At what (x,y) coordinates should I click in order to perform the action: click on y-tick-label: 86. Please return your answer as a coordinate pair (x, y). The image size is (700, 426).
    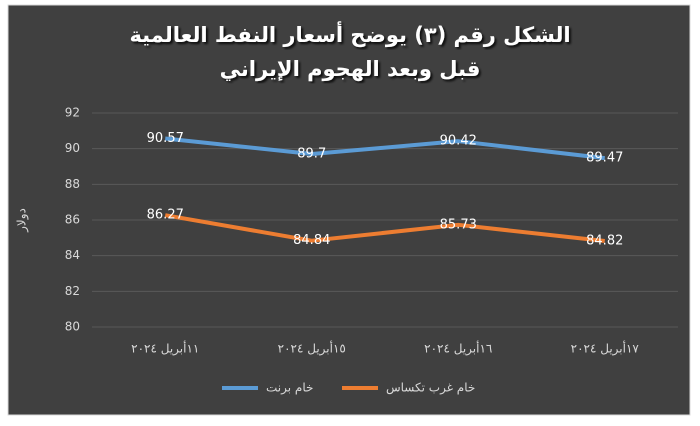
    Looking at the image, I should click on (72, 220).